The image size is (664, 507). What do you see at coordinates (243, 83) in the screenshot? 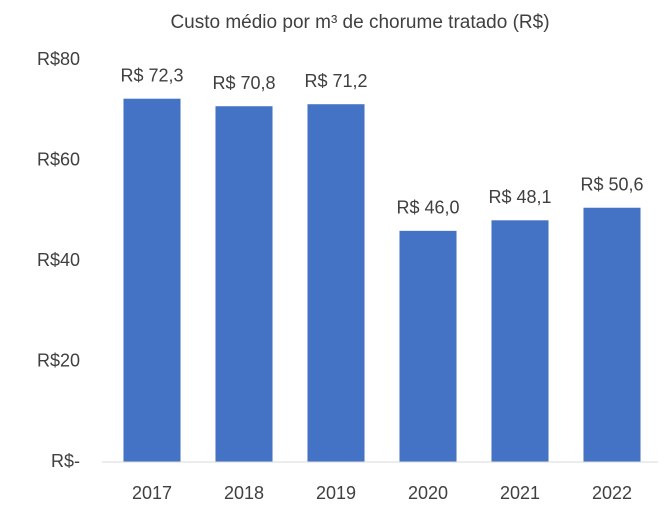
I see `data-label: R$ 70,8` at bounding box center [243, 83].